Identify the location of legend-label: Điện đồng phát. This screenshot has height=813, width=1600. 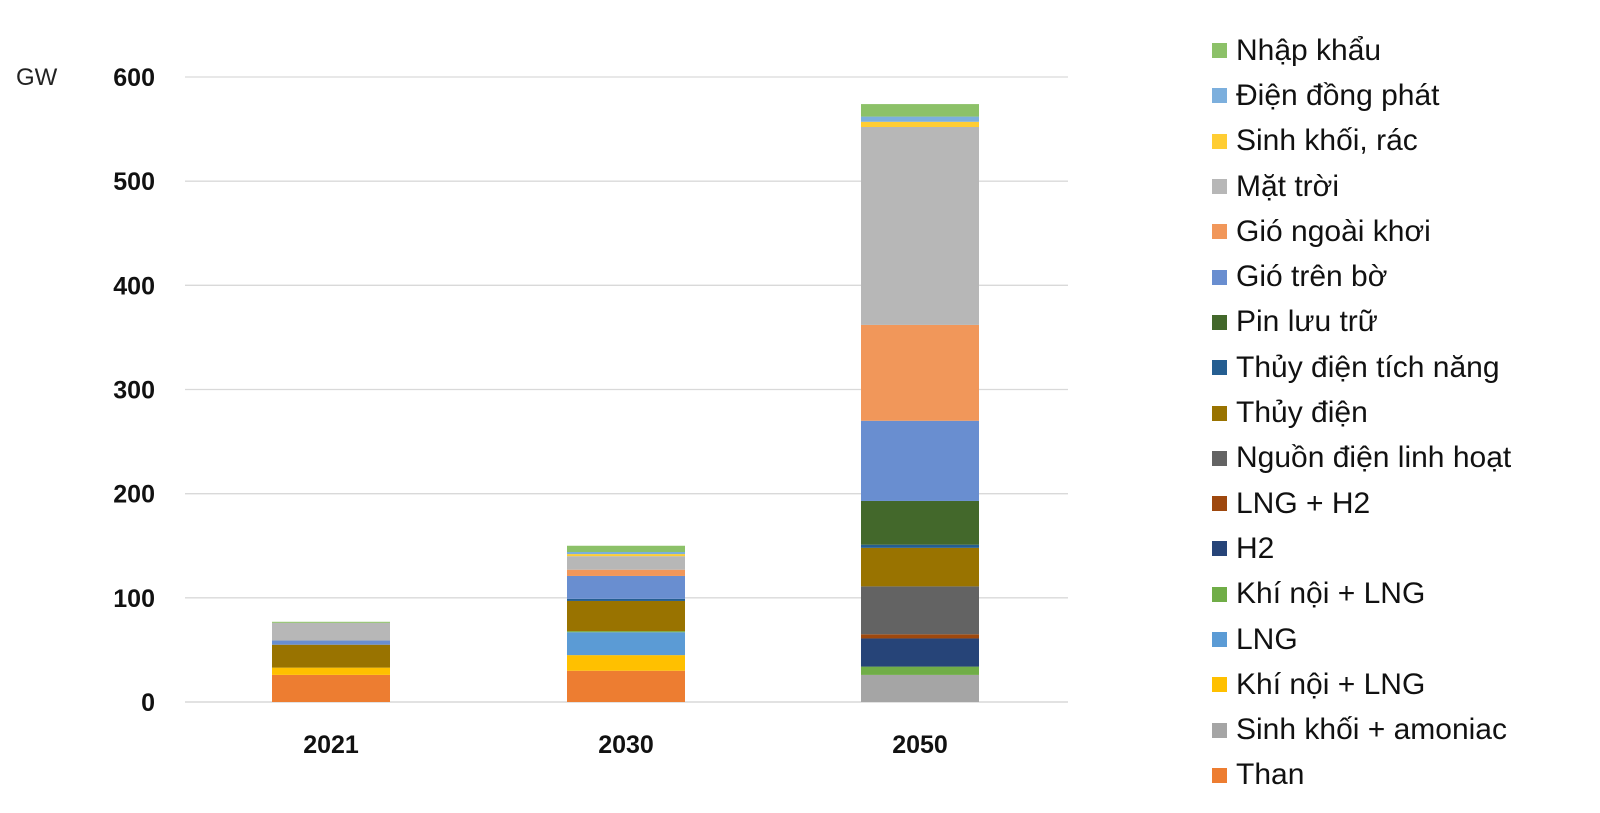
(1338, 95).